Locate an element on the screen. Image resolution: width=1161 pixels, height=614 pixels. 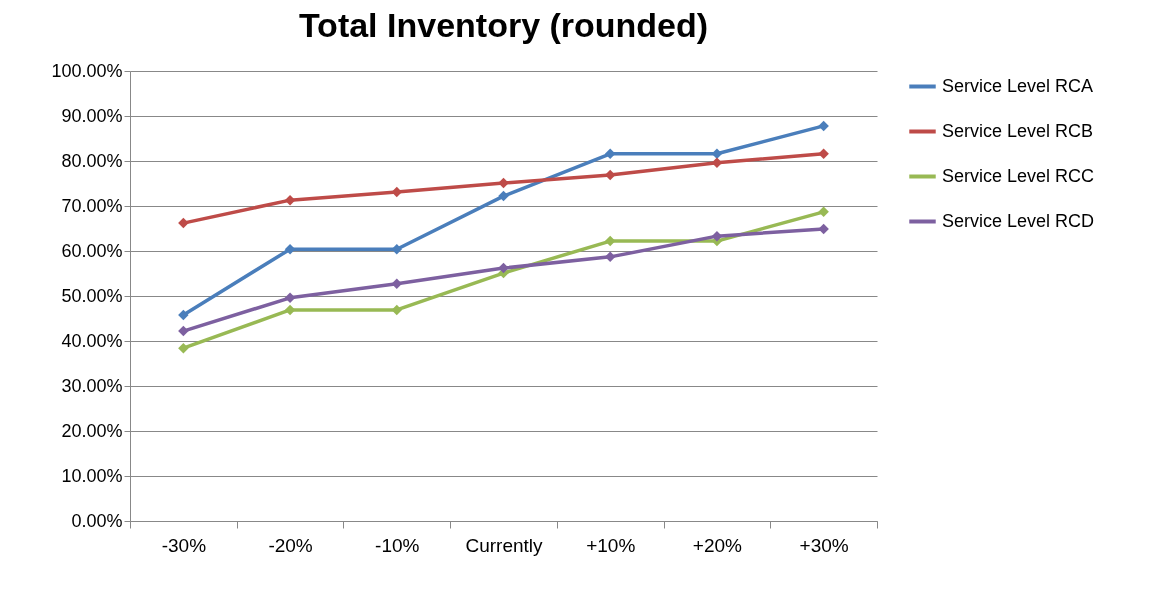
y-tick-label: 0.00% is located at coordinates (97, 520).